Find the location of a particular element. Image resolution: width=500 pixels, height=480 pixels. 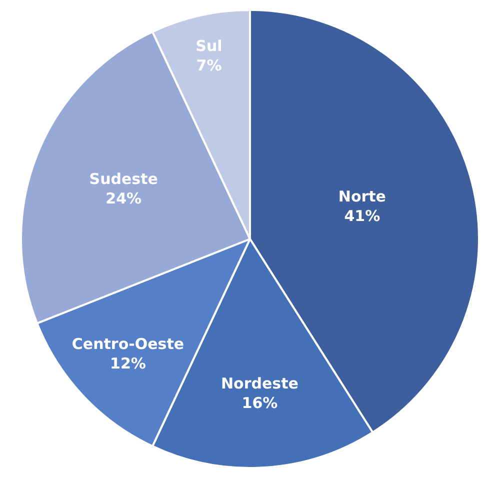

data-label: 7% is located at coordinates (209, 65).